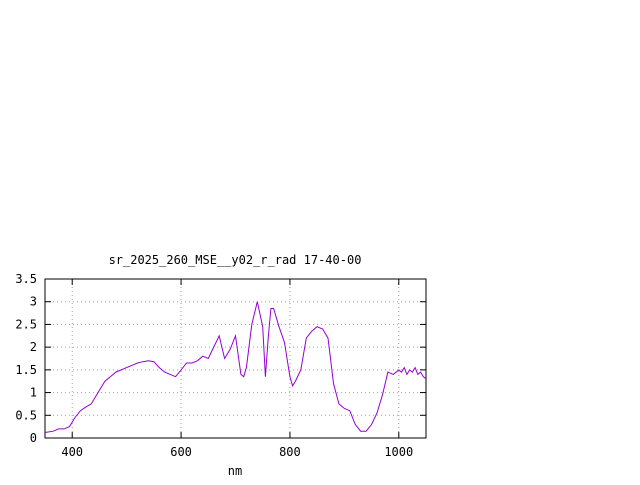 This screenshot has height=485, width=640. I want to click on x-tick-label: 600, so click(181, 452).